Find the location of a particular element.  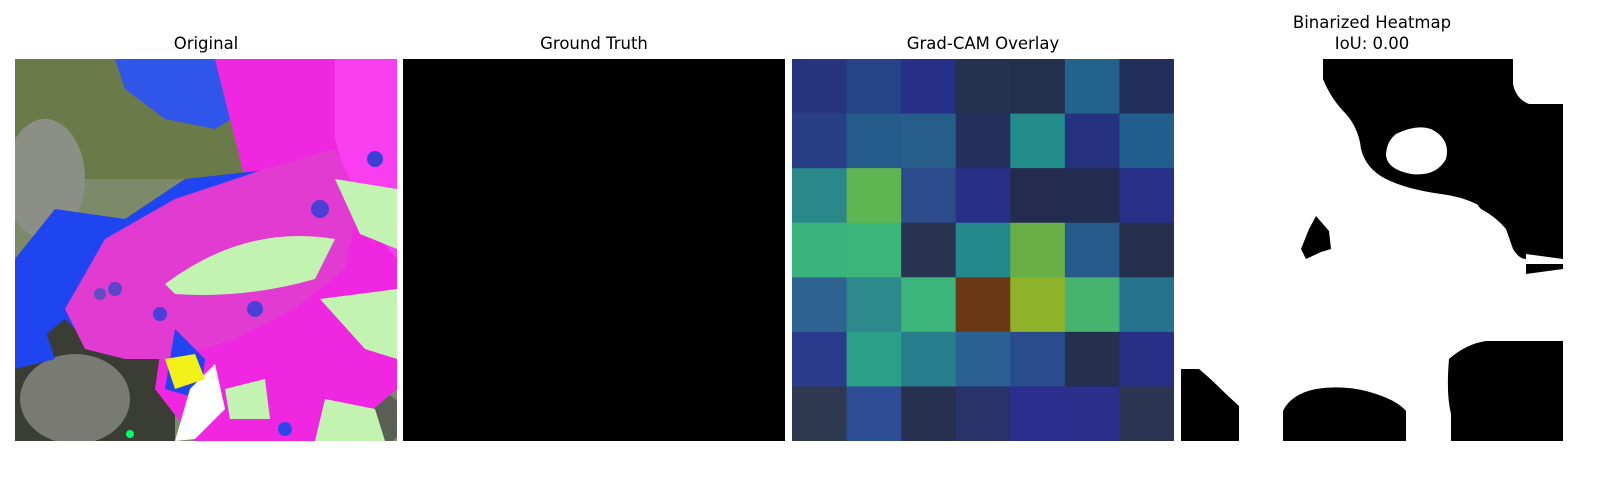

panel-title-gradcam: Grad-CAM Overlay is located at coordinates (983, 43).